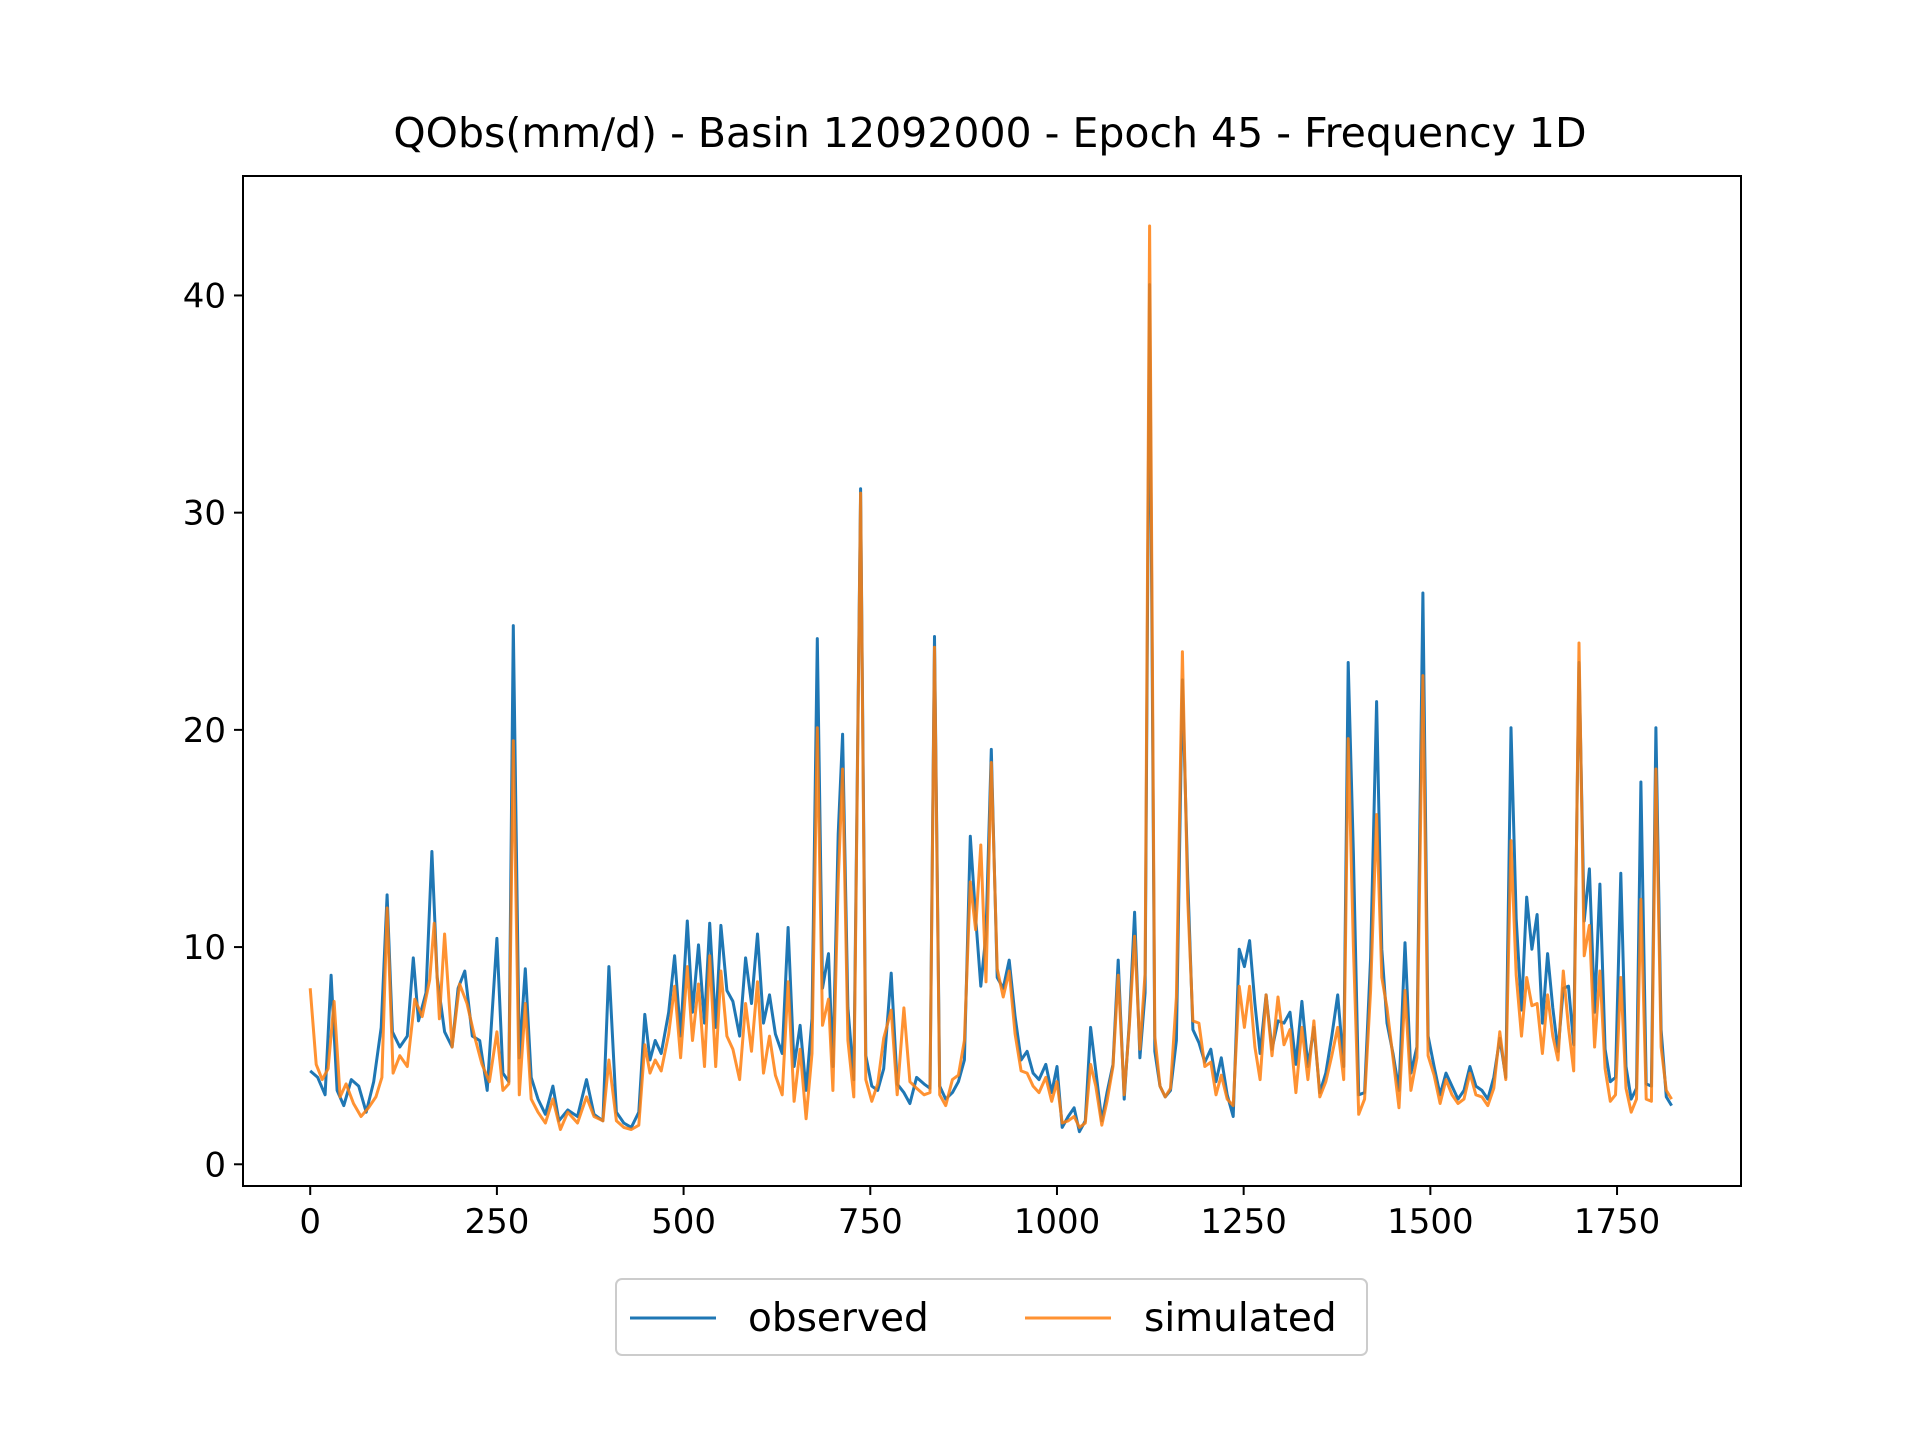  What do you see at coordinates (310, 1222) in the screenshot?
I see `x-tick-label: 0` at bounding box center [310, 1222].